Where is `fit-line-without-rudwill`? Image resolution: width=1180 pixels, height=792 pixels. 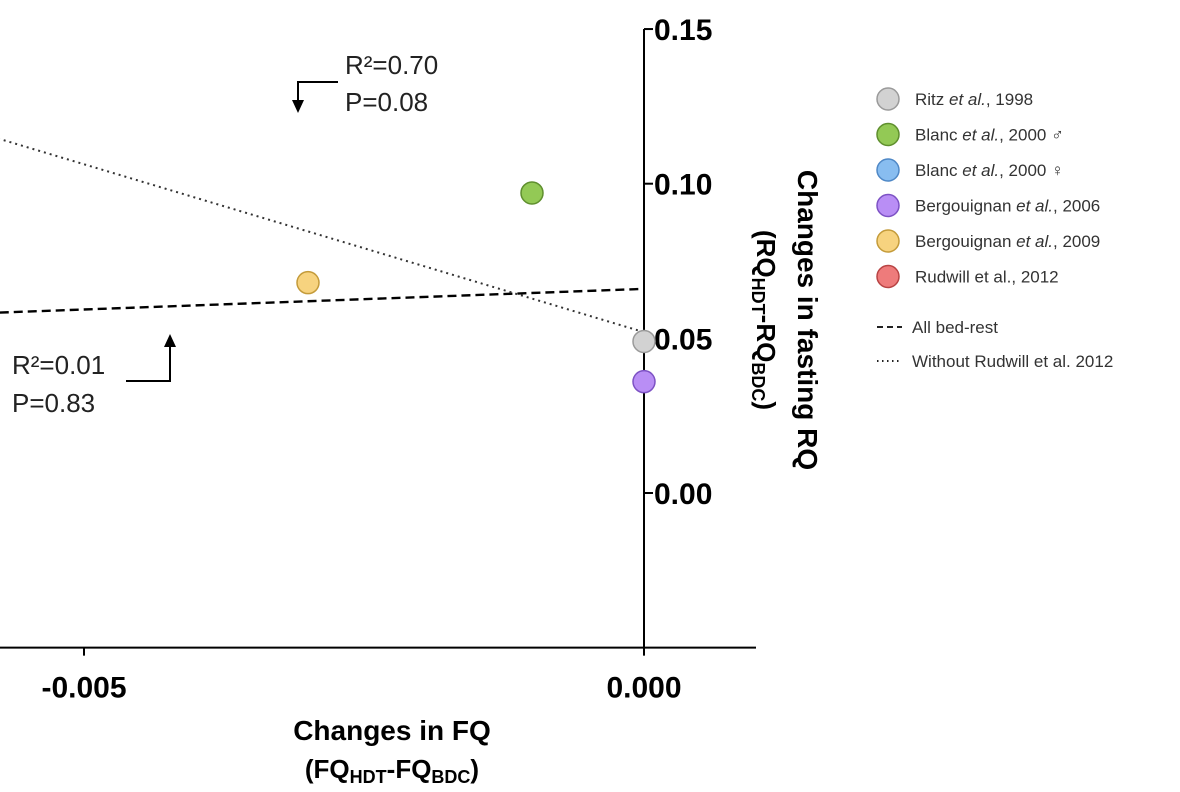
fit-line-without-rudwill is located at coordinates (322, 236).